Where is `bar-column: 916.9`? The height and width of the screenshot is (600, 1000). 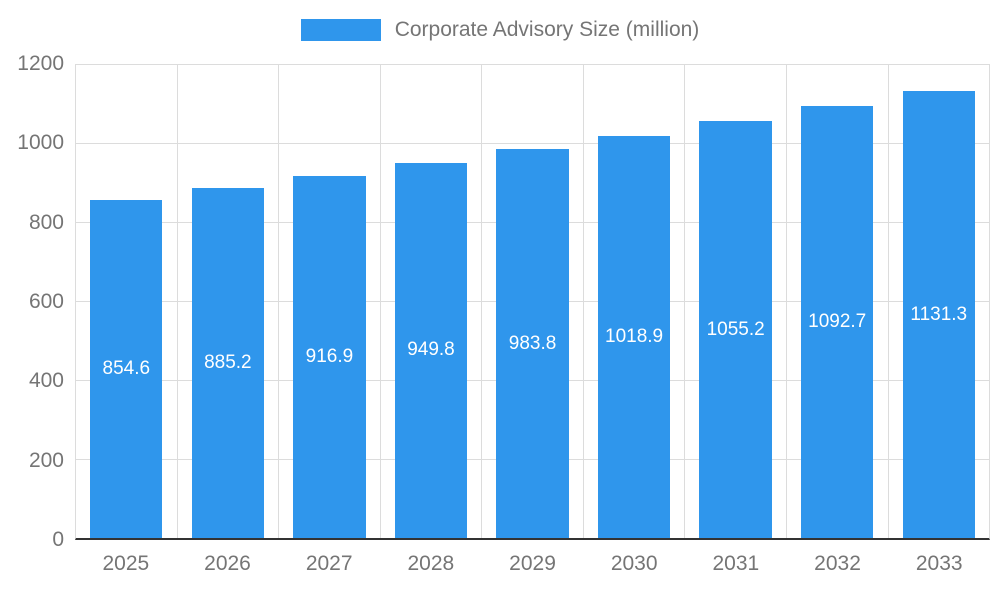 bar-column: 916.9 is located at coordinates (330, 301).